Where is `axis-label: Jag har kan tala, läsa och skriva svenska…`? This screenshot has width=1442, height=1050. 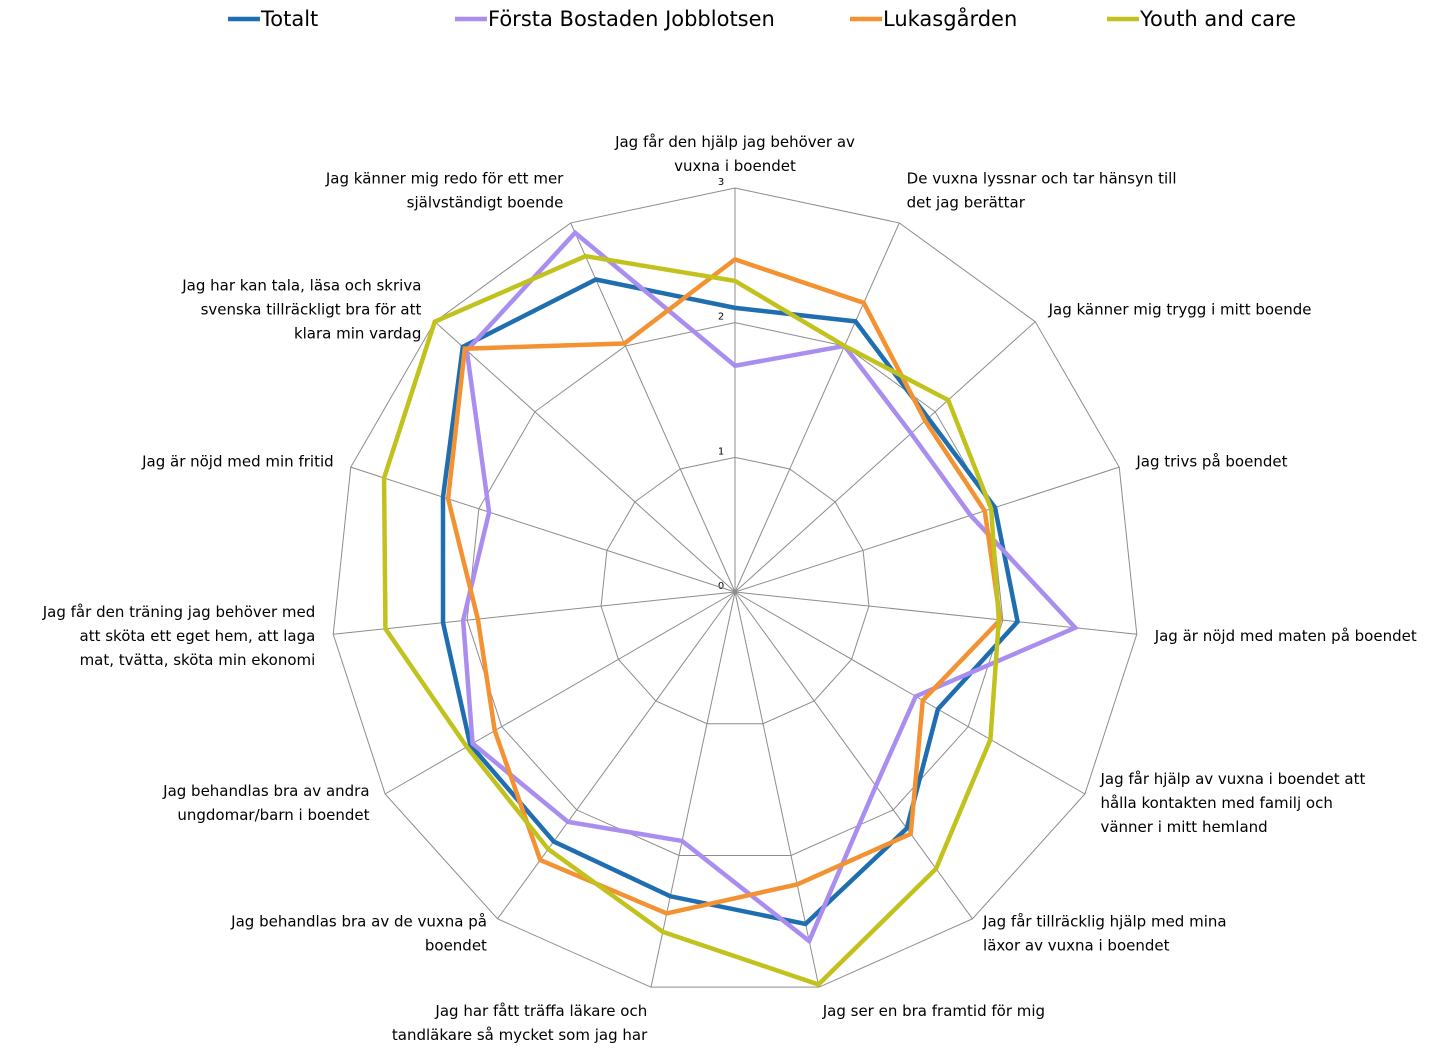 axis-label: Jag har kan tala, läsa och skriva svenska… is located at coordinates (301, 309).